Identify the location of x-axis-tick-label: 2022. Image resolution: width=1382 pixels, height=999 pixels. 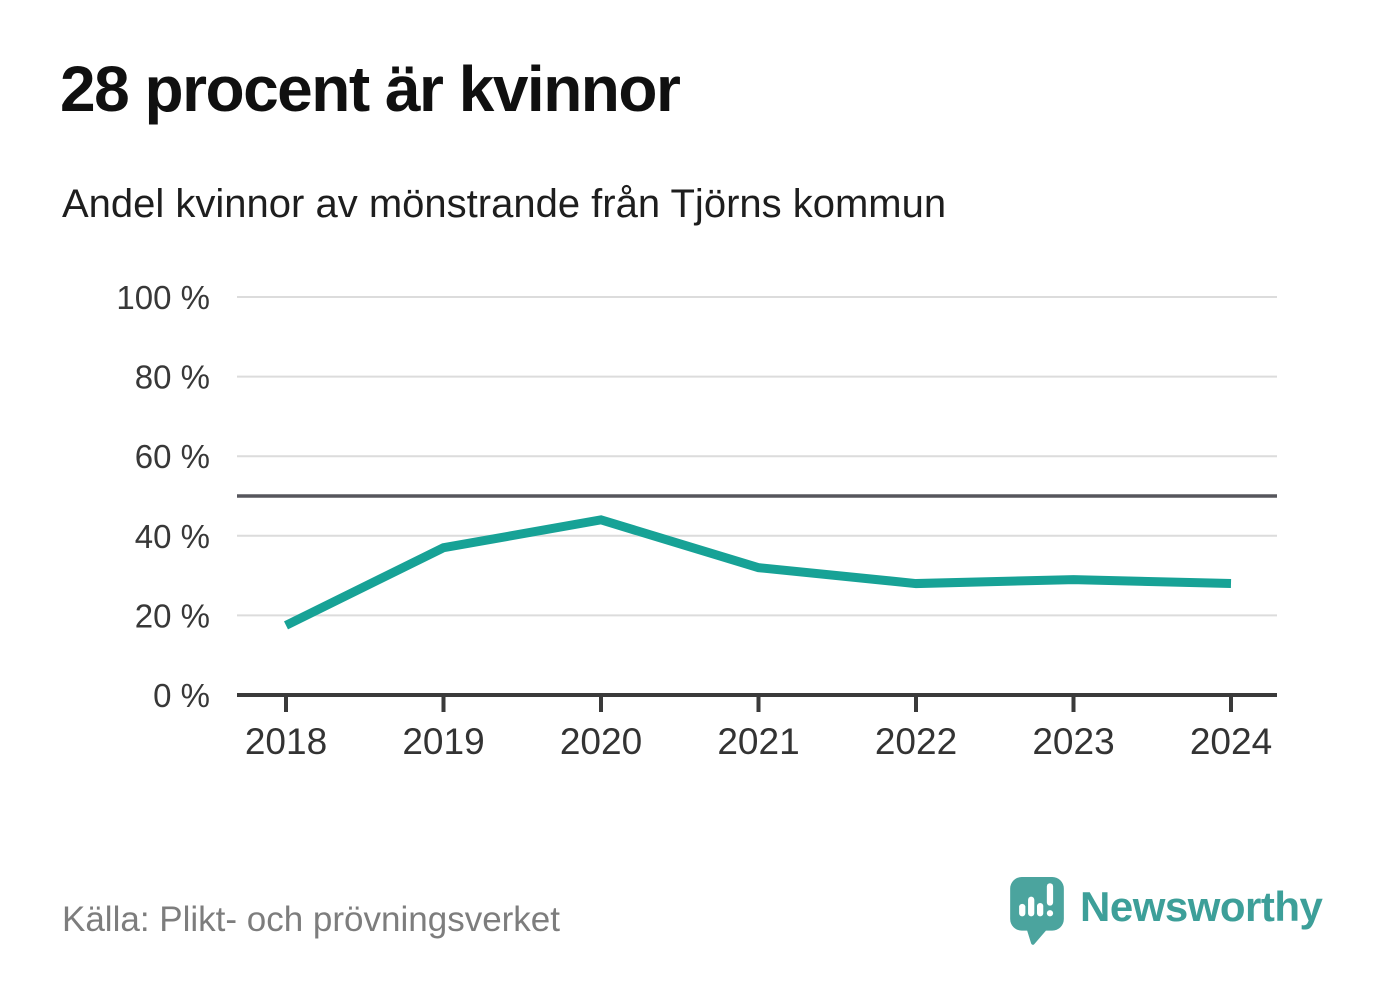
(916, 741).